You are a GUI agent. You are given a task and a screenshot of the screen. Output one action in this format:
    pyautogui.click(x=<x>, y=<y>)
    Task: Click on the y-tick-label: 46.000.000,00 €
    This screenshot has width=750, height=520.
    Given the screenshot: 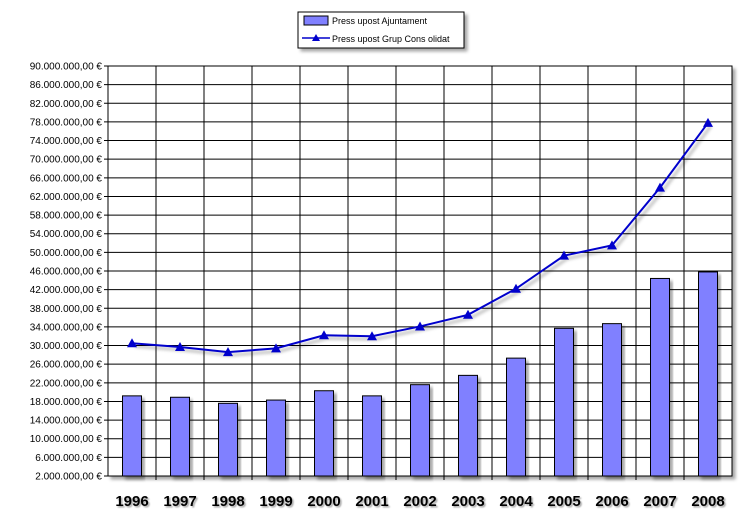 What is the action you would take?
    pyautogui.click(x=66, y=272)
    